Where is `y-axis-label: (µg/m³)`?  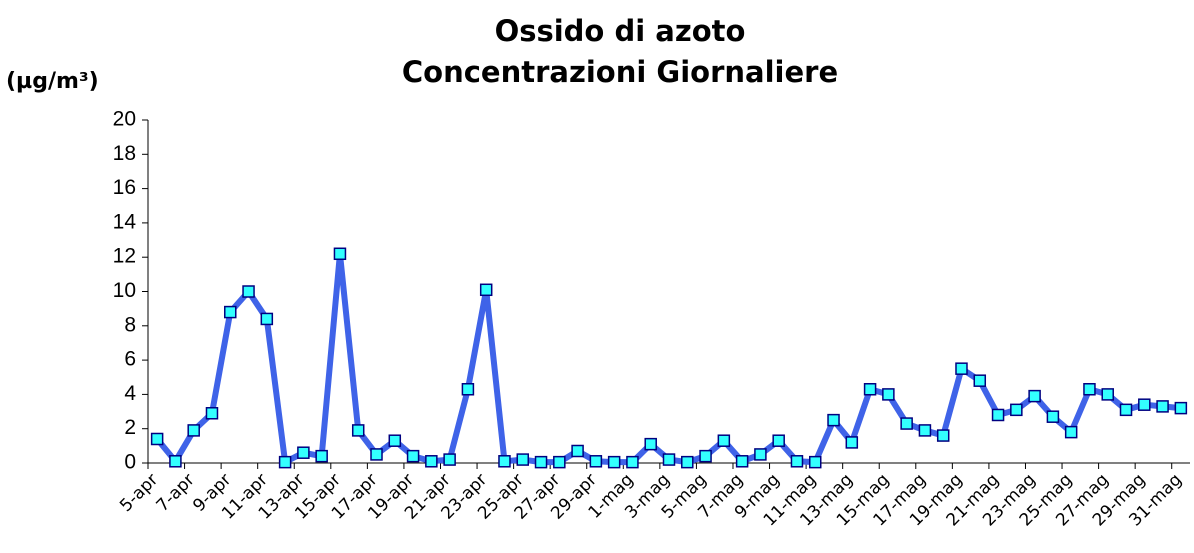
y-axis-label: (µg/m³) is located at coordinates (52, 81).